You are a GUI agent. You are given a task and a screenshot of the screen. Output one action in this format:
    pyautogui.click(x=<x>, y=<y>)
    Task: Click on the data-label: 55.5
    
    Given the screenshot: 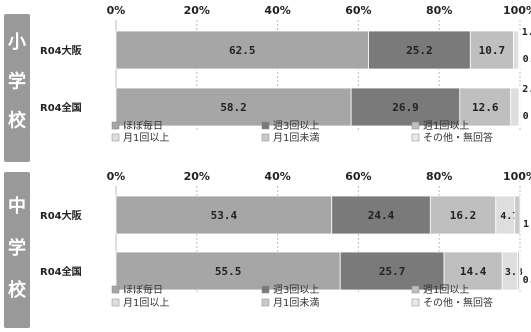 What is the action you would take?
    pyautogui.click(x=228, y=271)
    